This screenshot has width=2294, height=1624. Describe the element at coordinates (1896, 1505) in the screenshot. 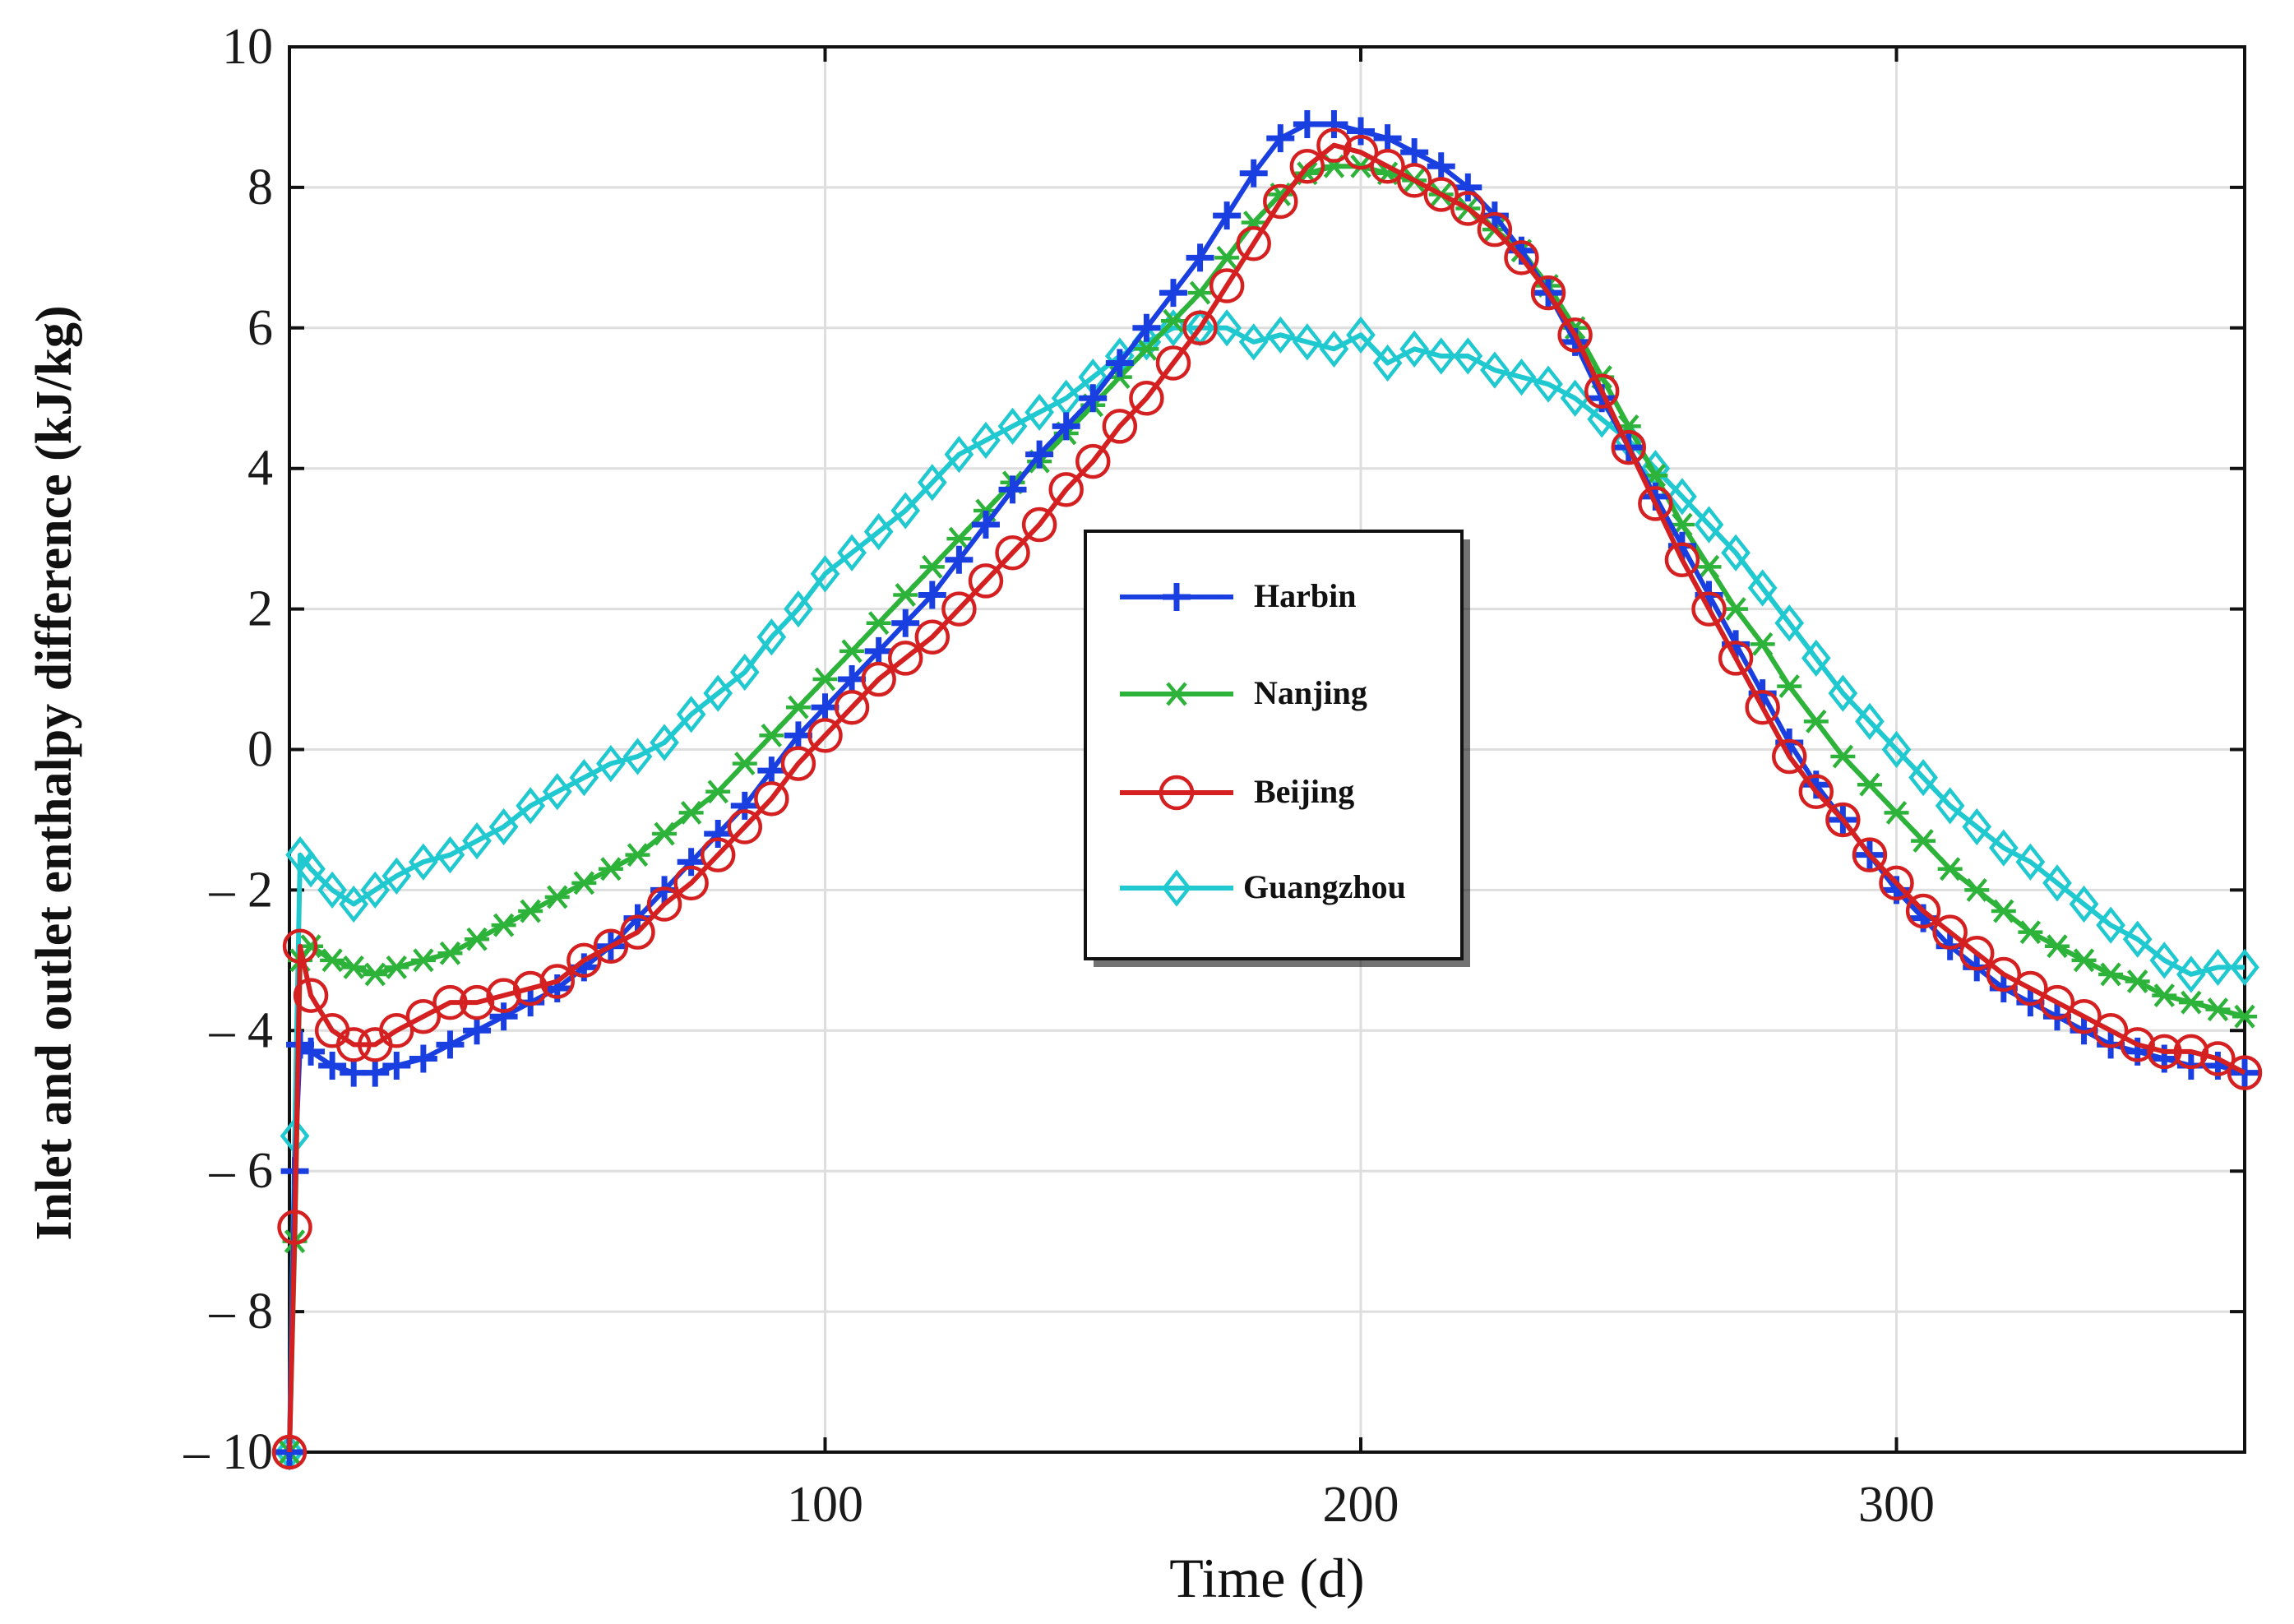

I see `x-tick-label: 300` at that location.